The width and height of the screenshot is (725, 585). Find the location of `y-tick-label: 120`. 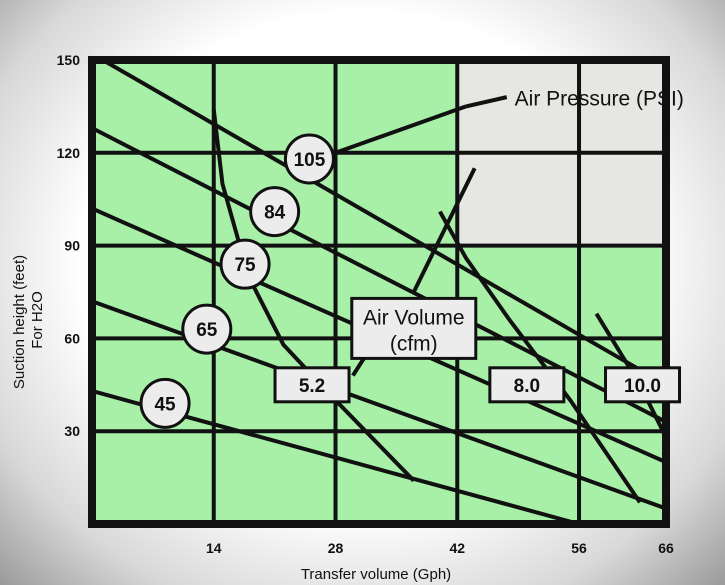

y-tick-label: 120 is located at coordinates (69, 153).